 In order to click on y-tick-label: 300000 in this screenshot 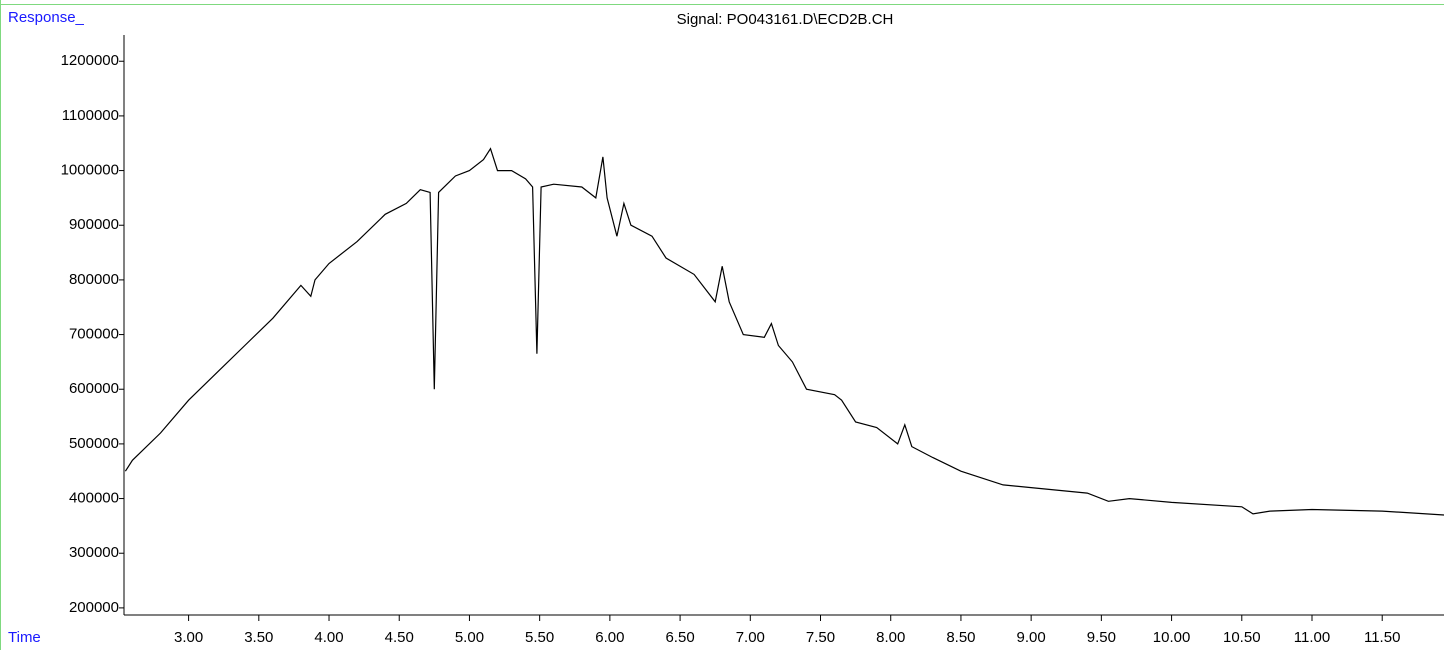, I will do `click(94, 552)`.